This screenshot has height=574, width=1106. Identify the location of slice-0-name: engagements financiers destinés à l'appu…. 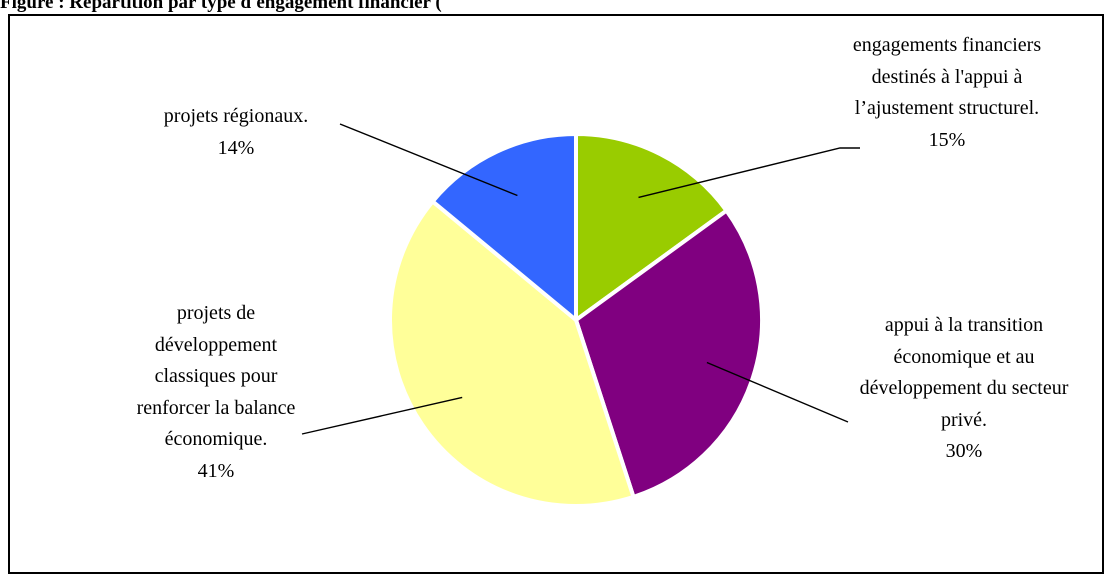
(947, 76).